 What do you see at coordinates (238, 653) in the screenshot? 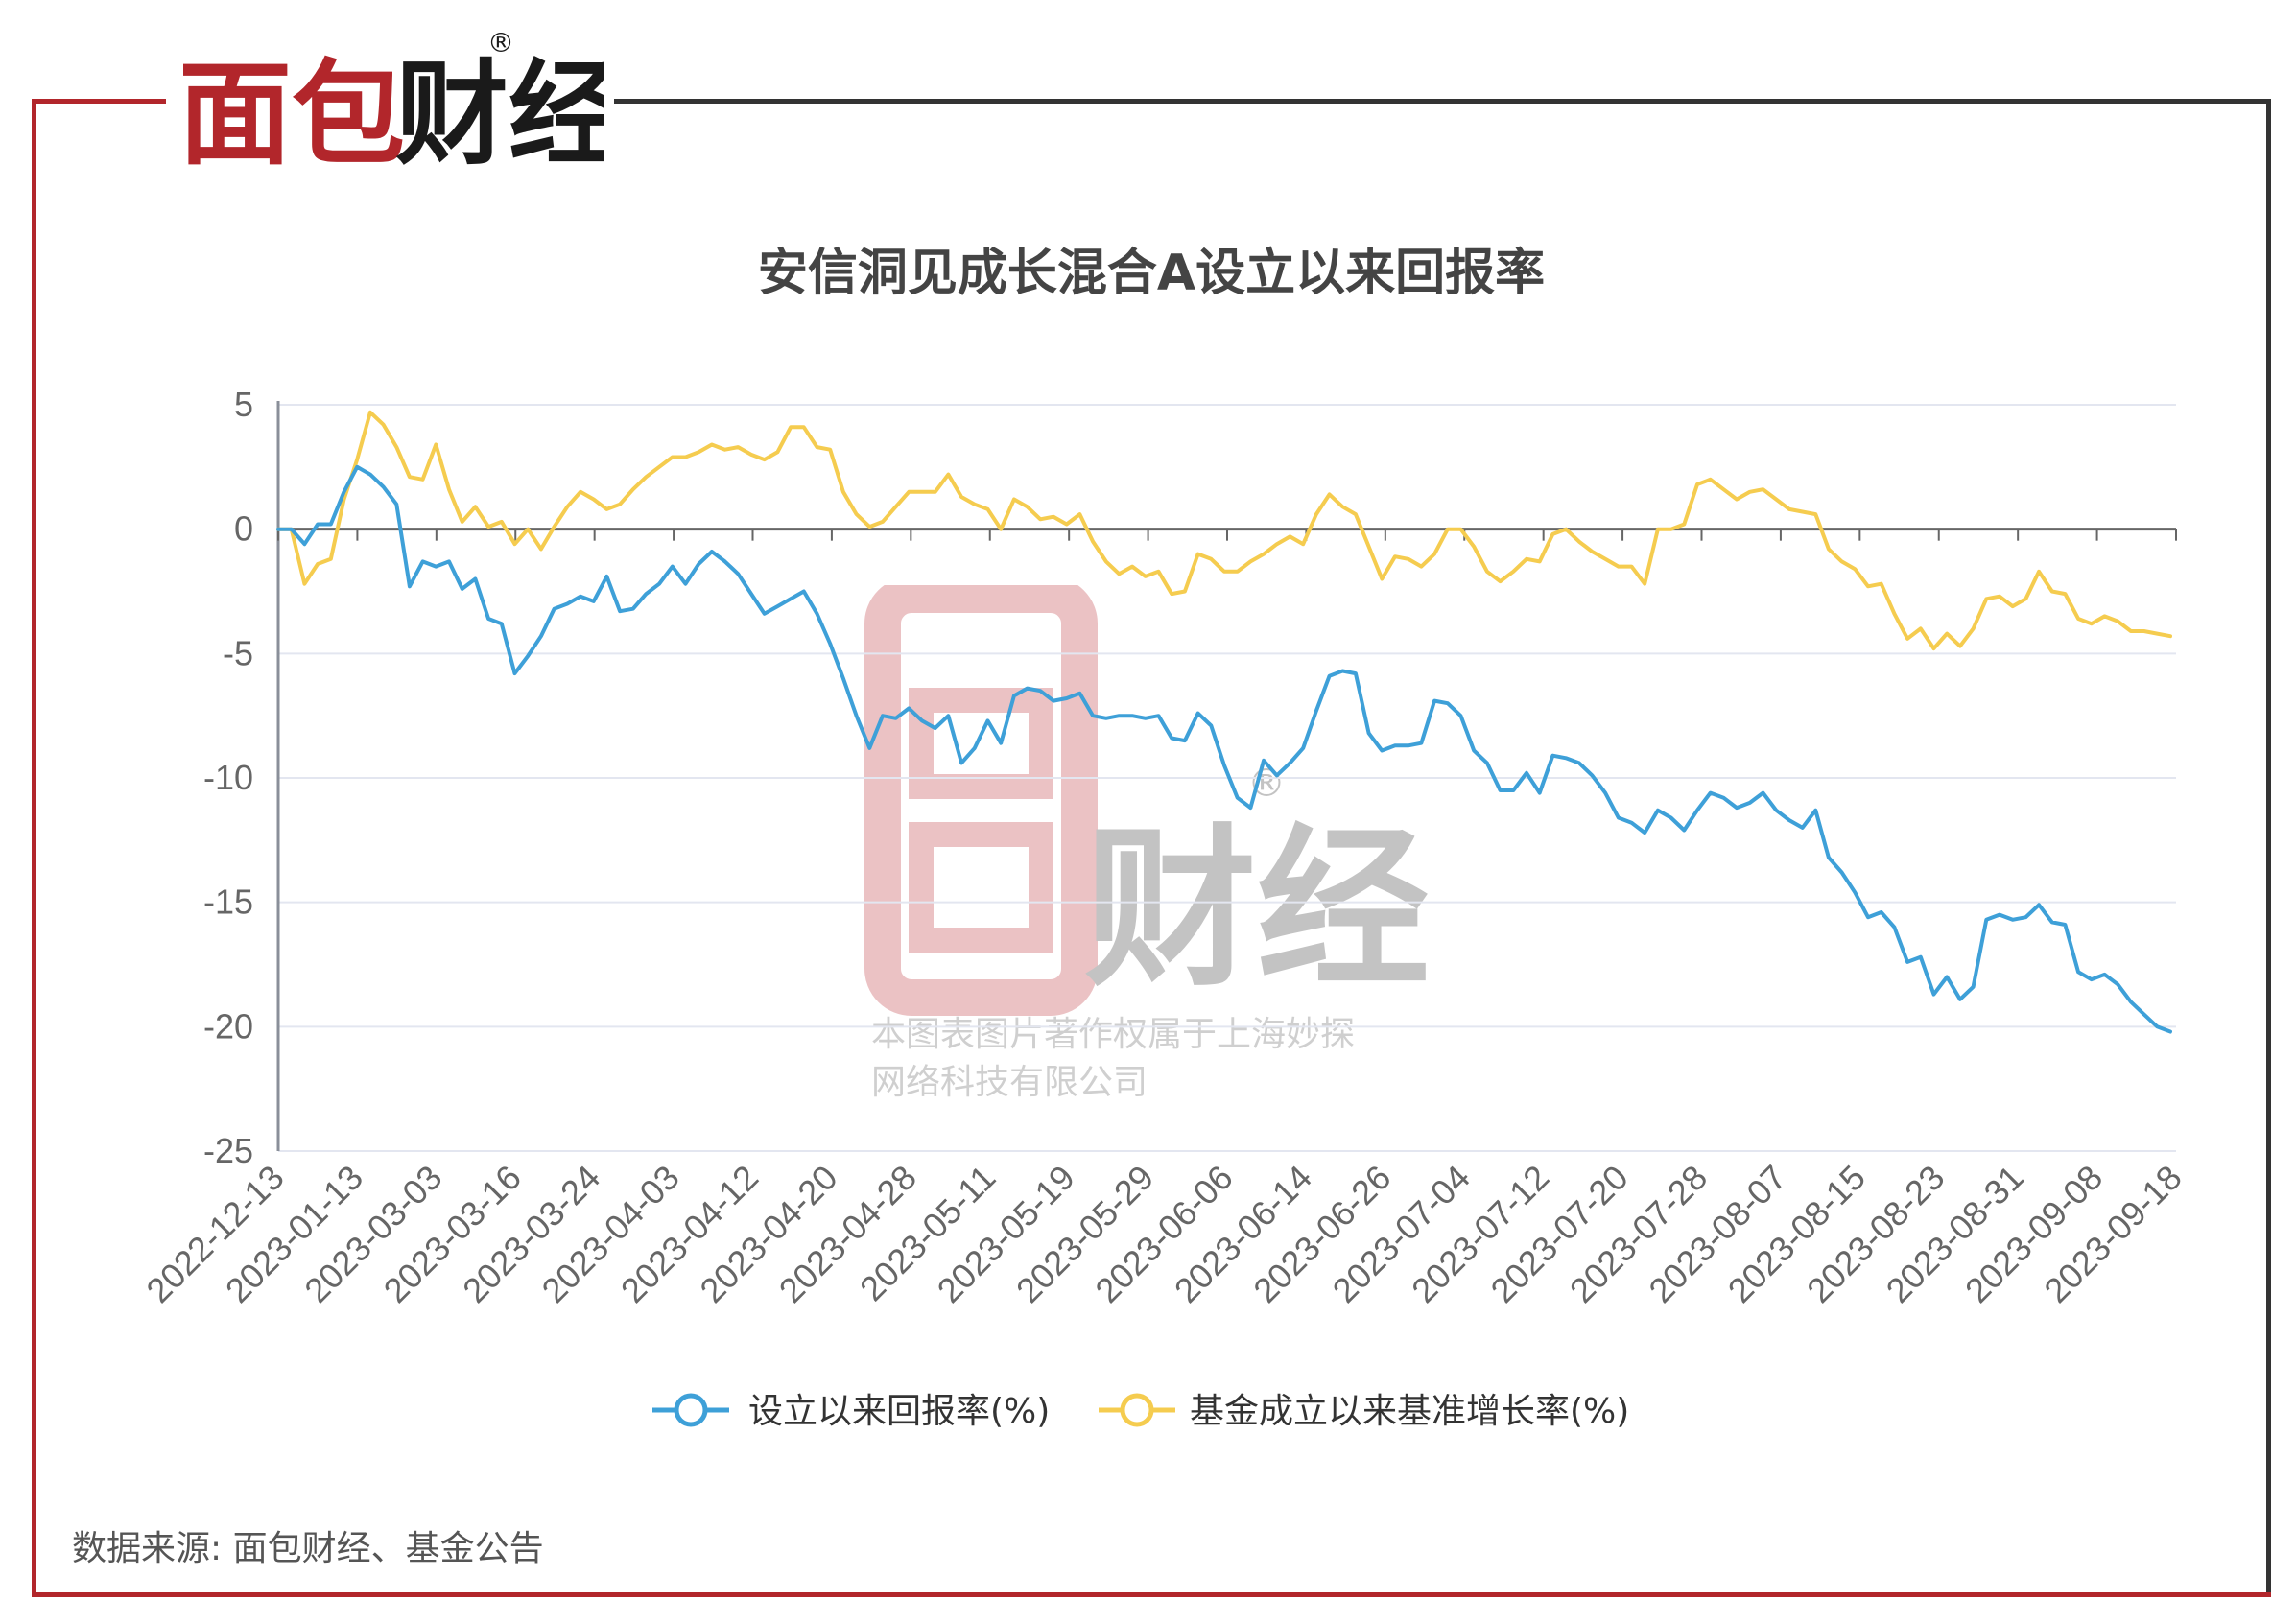
I see `y-tick-label: -5` at bounding box center [238, 653].